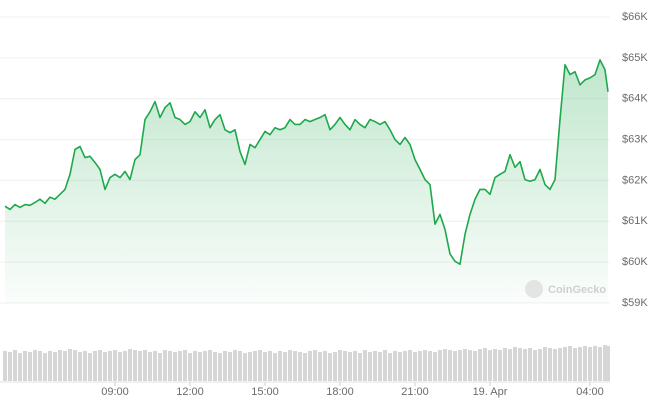  Describe the element at coordinates (635, 180) in the screenshot. I see `y-tick-label: $62K` at that location.